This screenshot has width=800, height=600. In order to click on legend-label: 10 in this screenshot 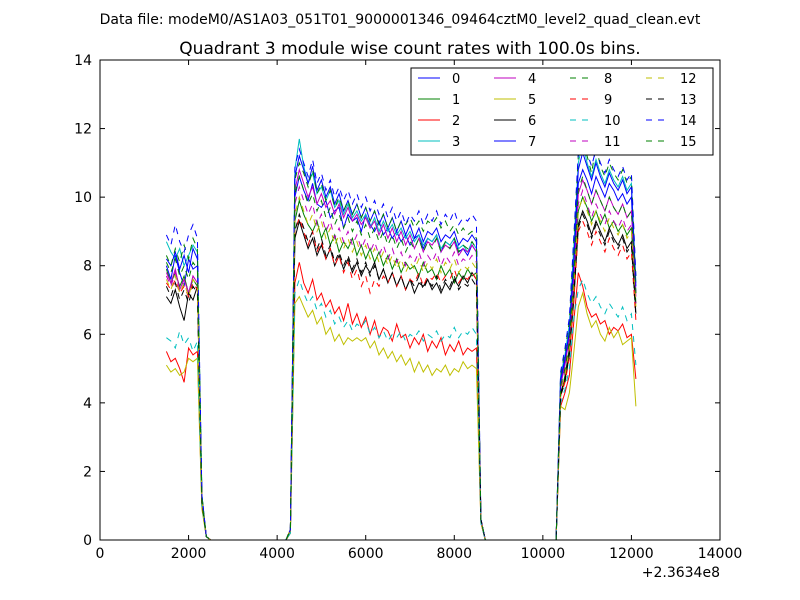, I will do `click(612, 121)`.